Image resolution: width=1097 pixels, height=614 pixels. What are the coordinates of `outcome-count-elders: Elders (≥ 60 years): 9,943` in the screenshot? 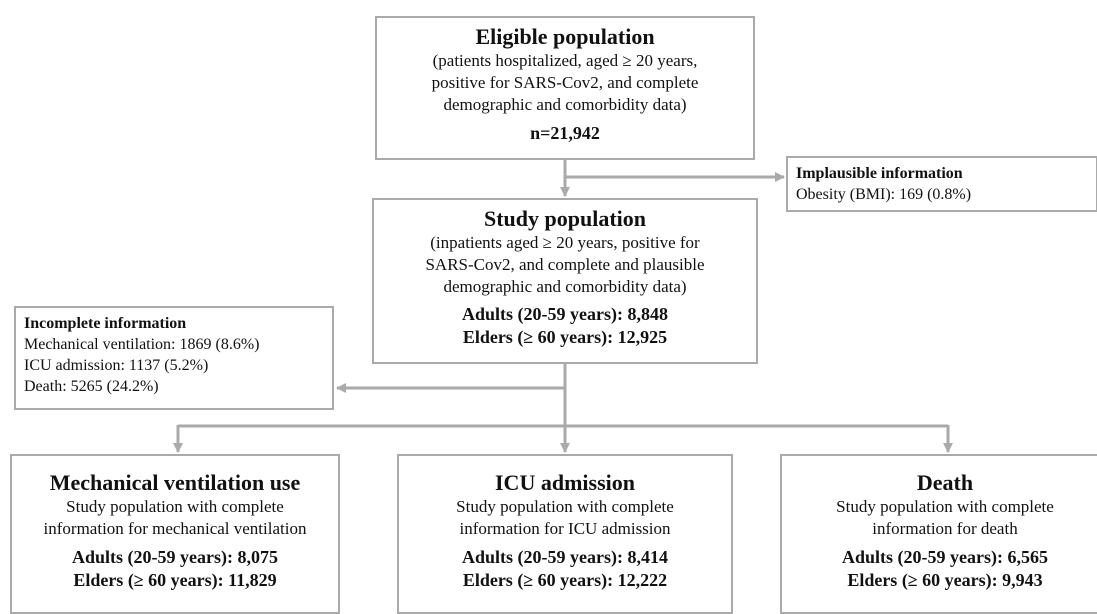 It's located at (945, 580).